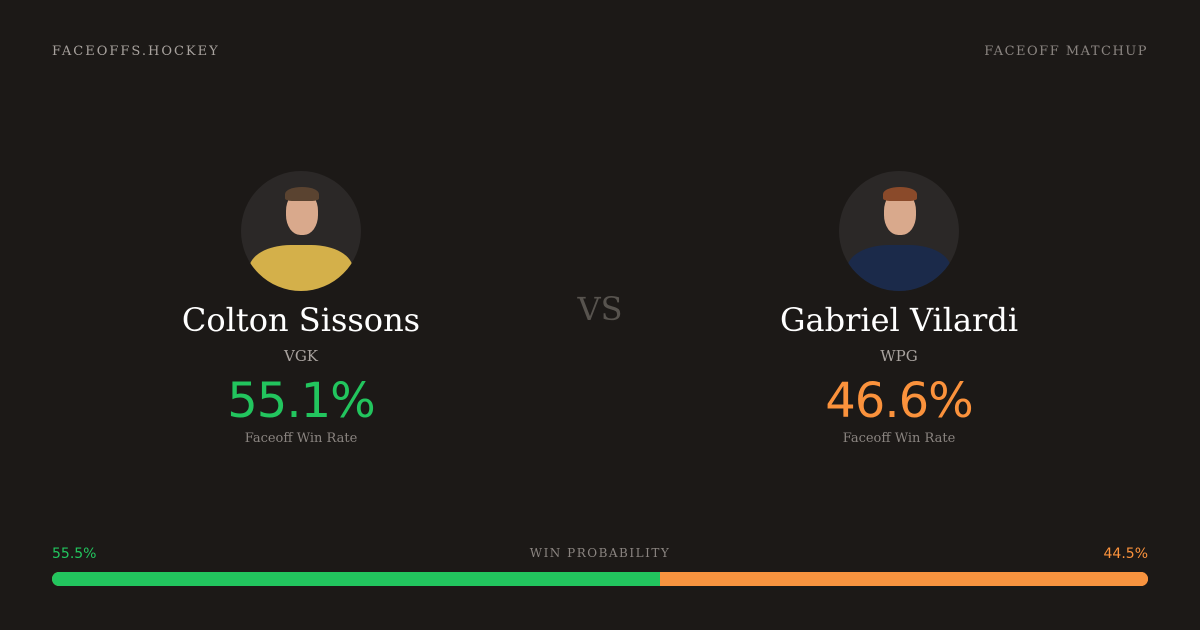 This screenshot has width=1200, height=630. What do you see at coordinates (899, 320) in the screenshot?
I see `player-name: Gabriel Vilardi` at bounding box center [899, 320].